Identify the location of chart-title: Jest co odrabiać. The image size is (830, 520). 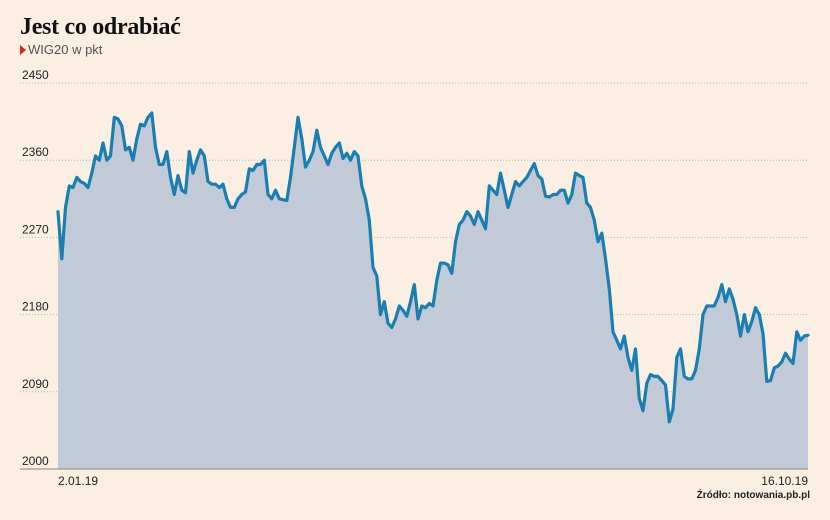
(100, 27).